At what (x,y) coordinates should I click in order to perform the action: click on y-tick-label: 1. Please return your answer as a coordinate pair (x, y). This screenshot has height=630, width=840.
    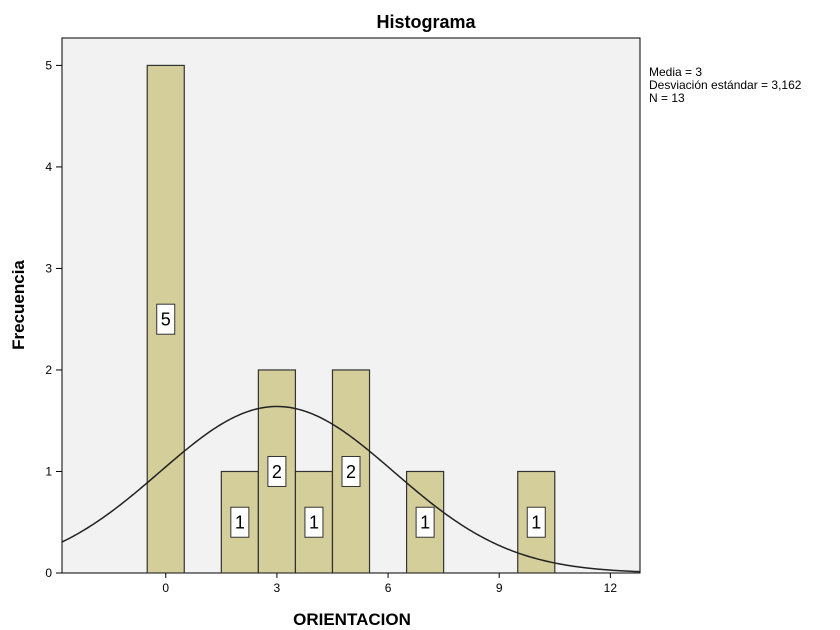
    Looking at the image, I should click on (48, 471).